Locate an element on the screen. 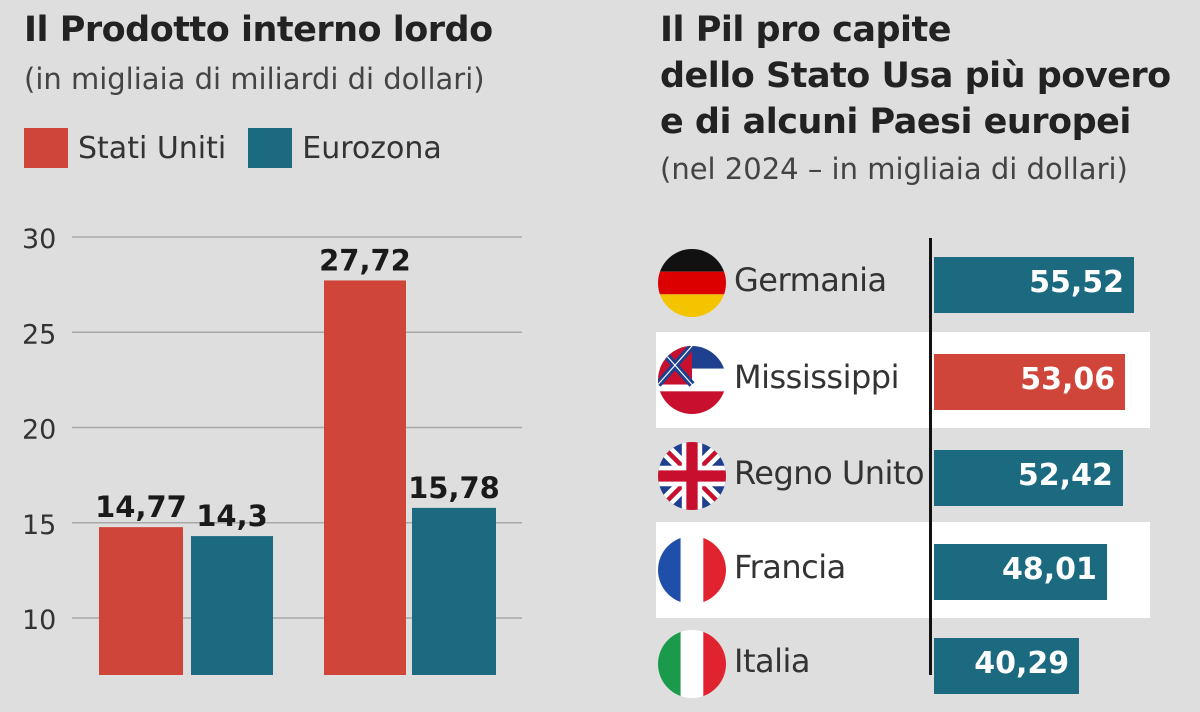 The height and width of the screenshot is (712, 1200). right-chart-title-line-3: e di alcuni Paesi europei is located at coordinates (895, 122).